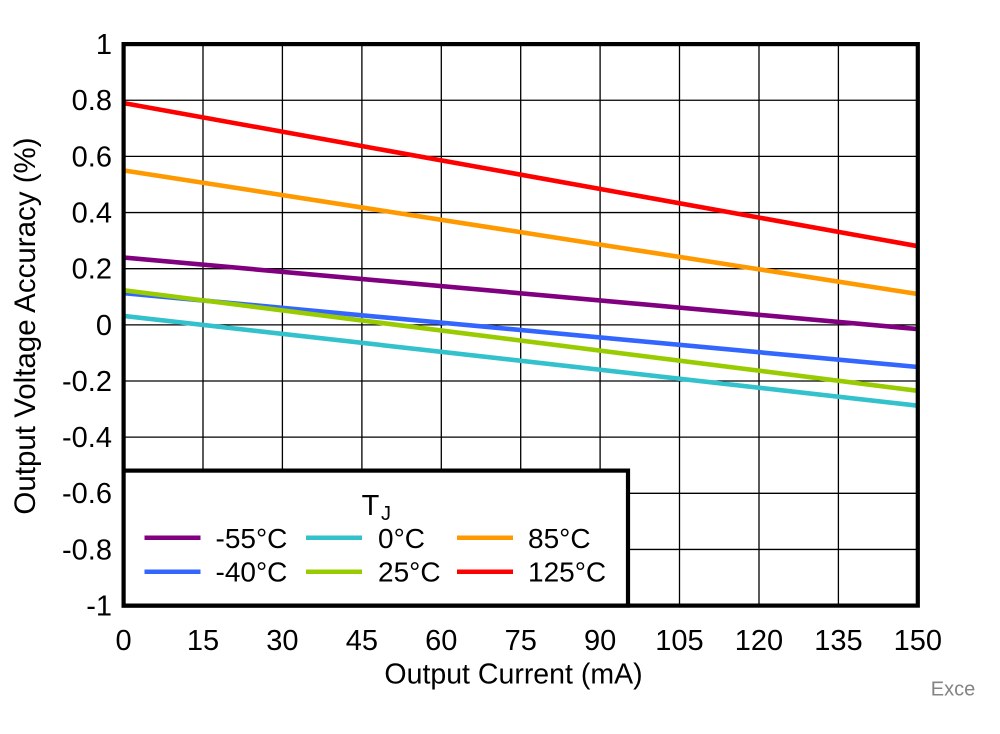 The width and height of the screenshot is (1000, 734). Describe the element at coordinates (252, 538) in the screenshot. I see `svg-text: -55°C` at that location.